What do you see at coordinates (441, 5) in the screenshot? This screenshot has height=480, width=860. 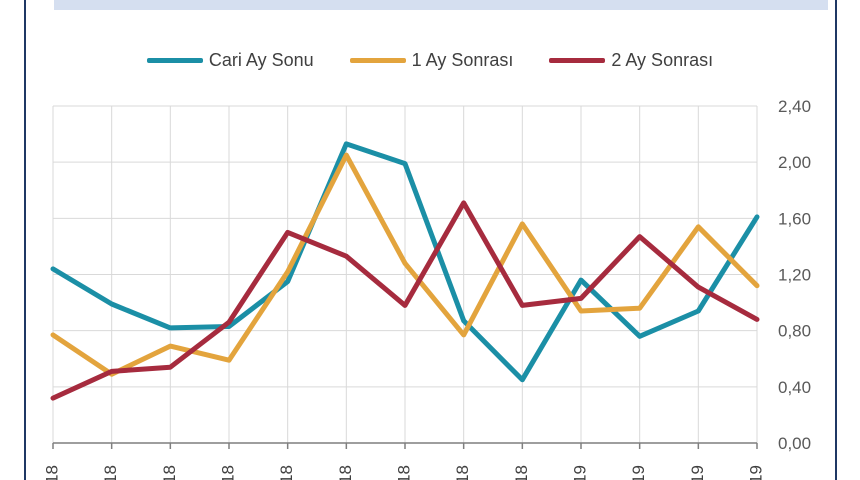 I see `top-band` at bounding box center [441, 5].